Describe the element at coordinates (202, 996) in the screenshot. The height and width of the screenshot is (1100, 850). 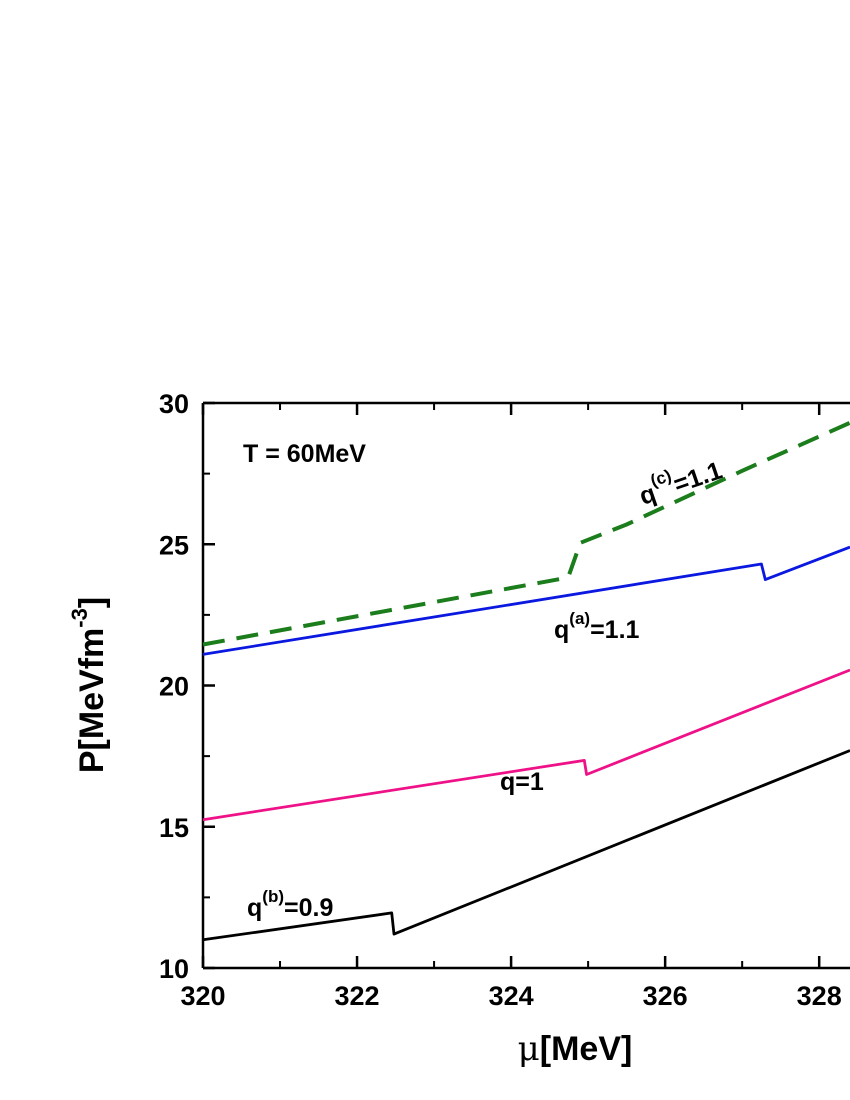
I see `x-tick-label: 320` at that location.